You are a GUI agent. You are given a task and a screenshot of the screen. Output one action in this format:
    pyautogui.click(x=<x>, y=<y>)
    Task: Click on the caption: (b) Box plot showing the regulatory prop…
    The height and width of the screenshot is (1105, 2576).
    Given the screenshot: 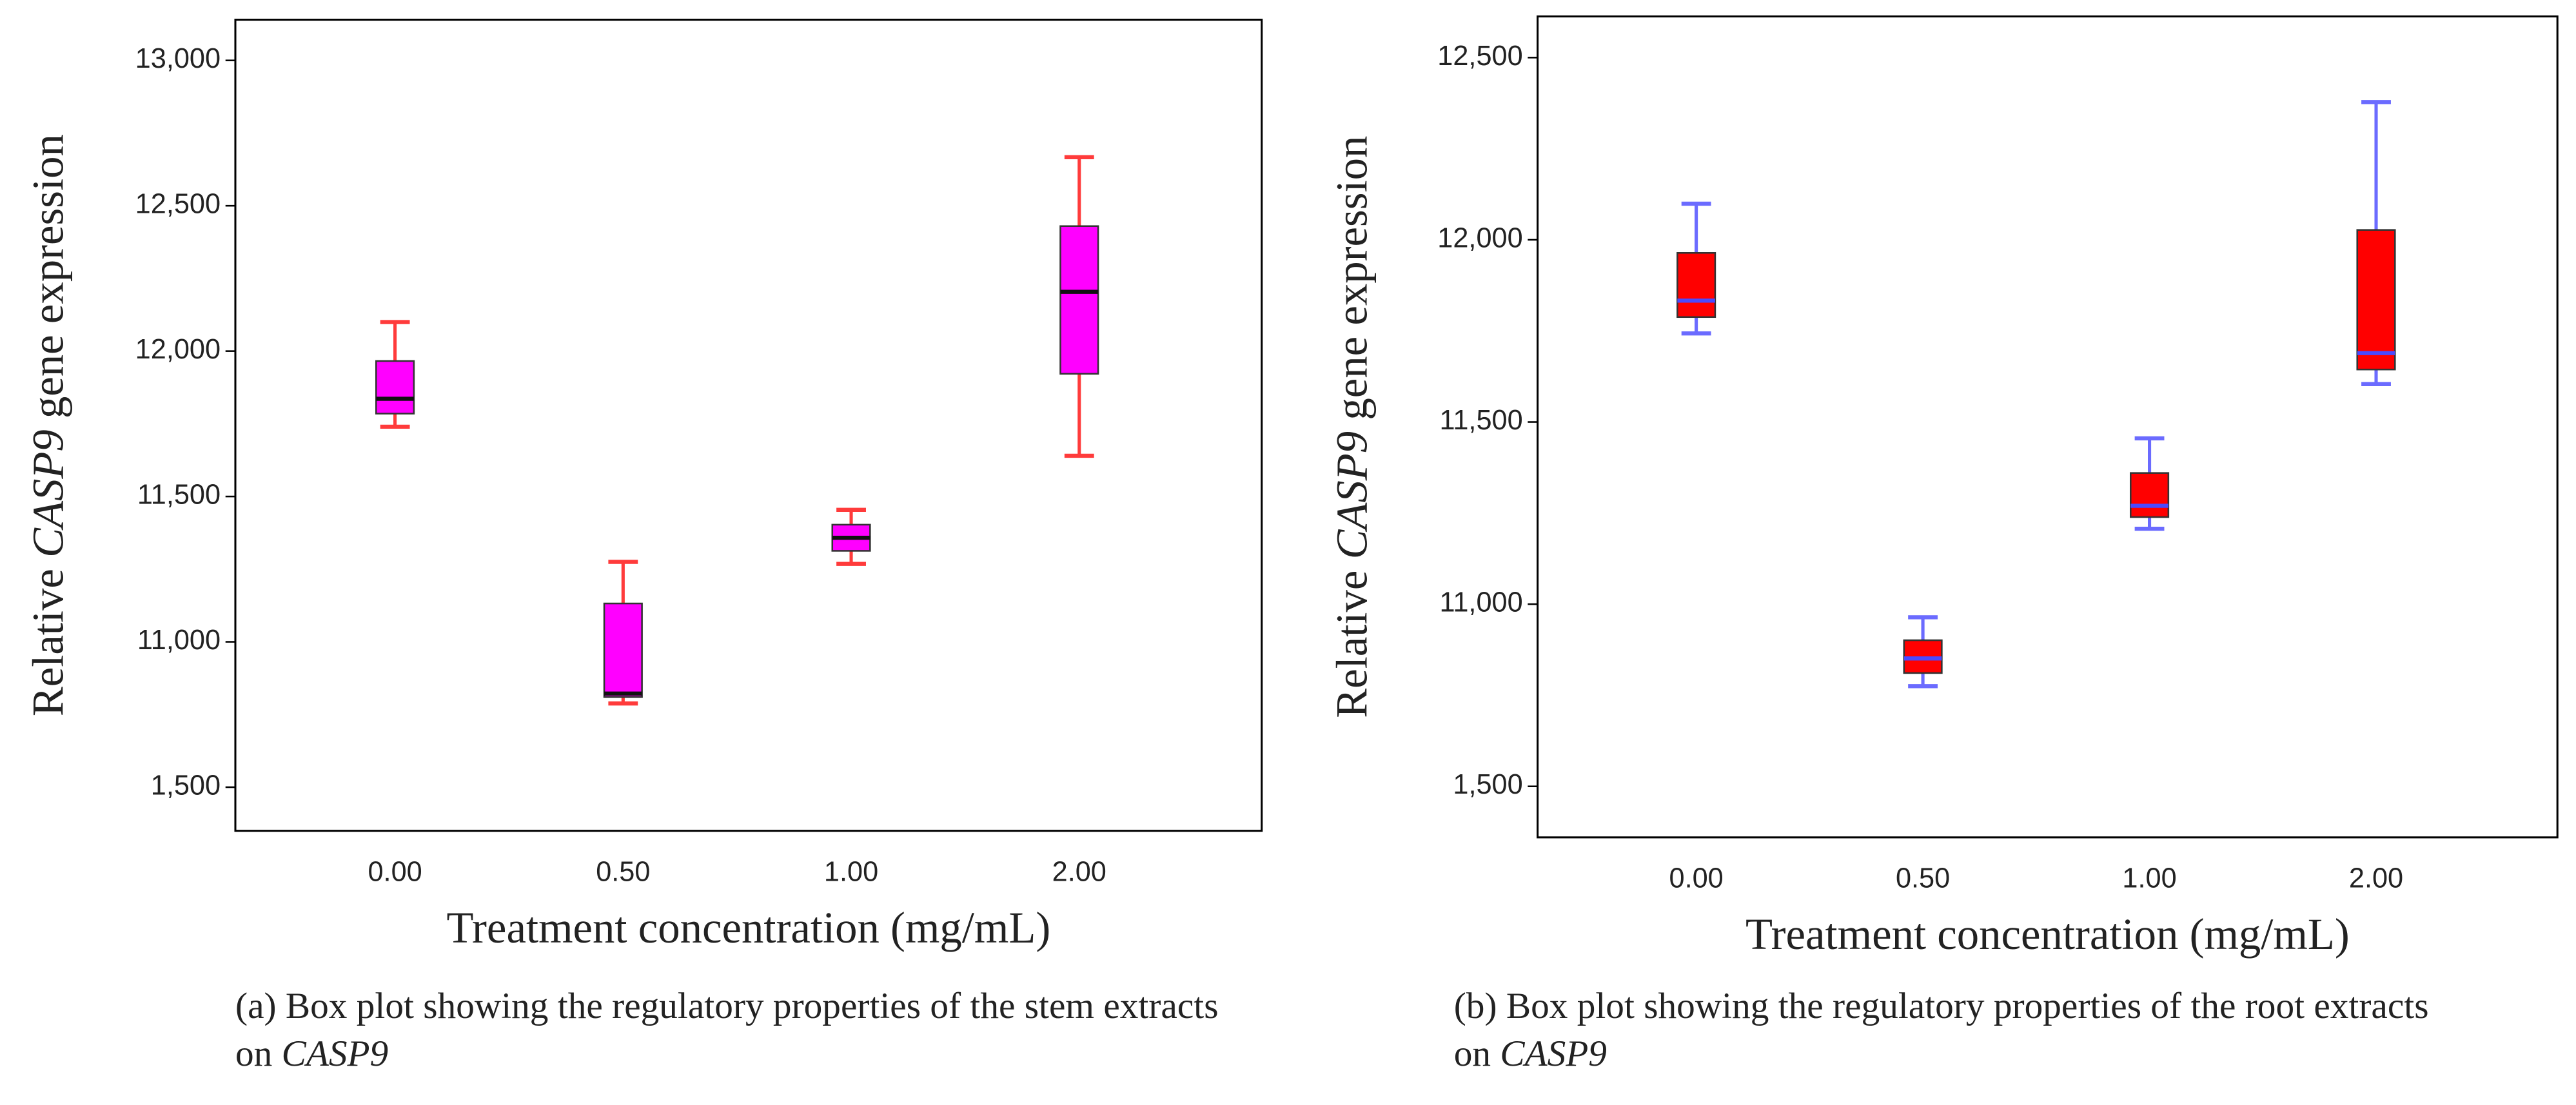 What is the action you would take?
    pyautogui.click(x=1955, y=1030)
    